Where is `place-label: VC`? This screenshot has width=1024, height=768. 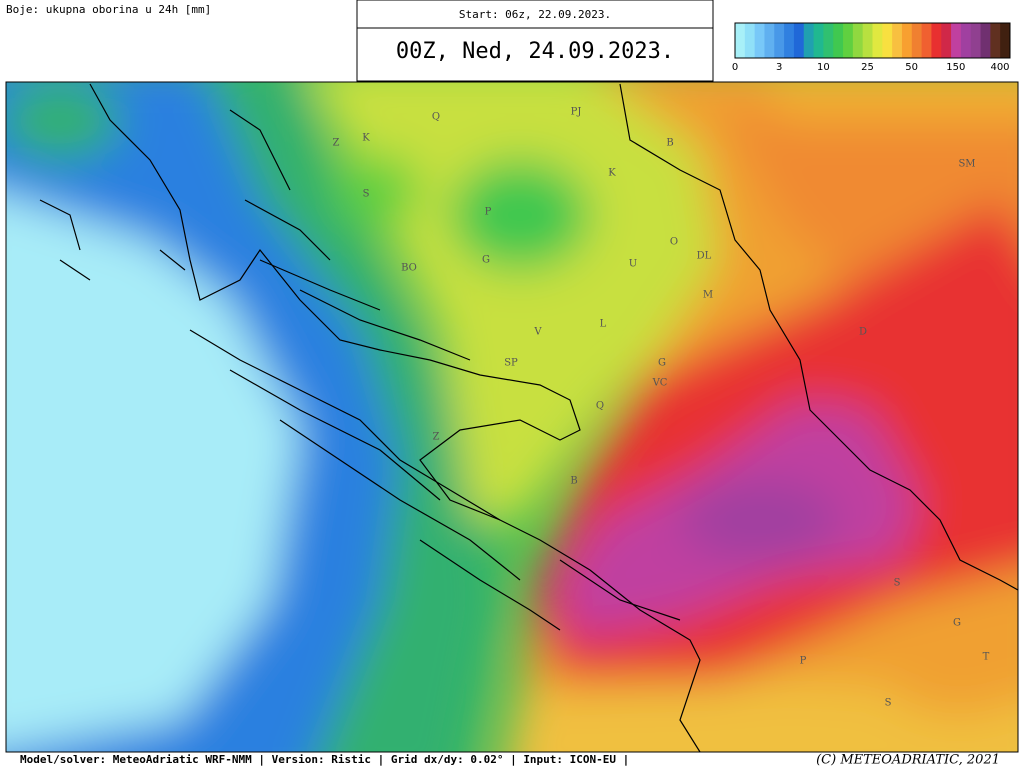 place-label: VC is located at coordinates (660, 383).